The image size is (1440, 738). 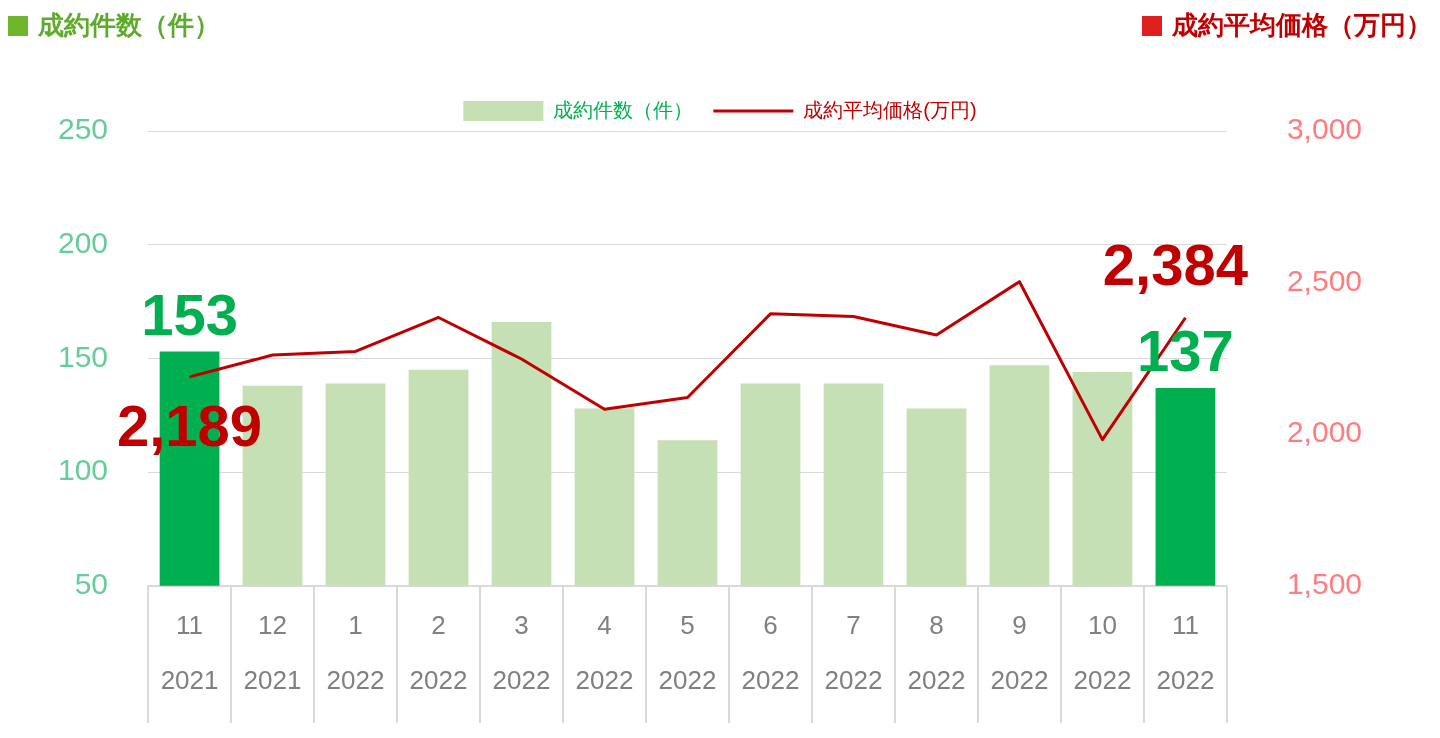 I want to click on y-axis-title: 成約件数（件）, so click(x=129, y=25).